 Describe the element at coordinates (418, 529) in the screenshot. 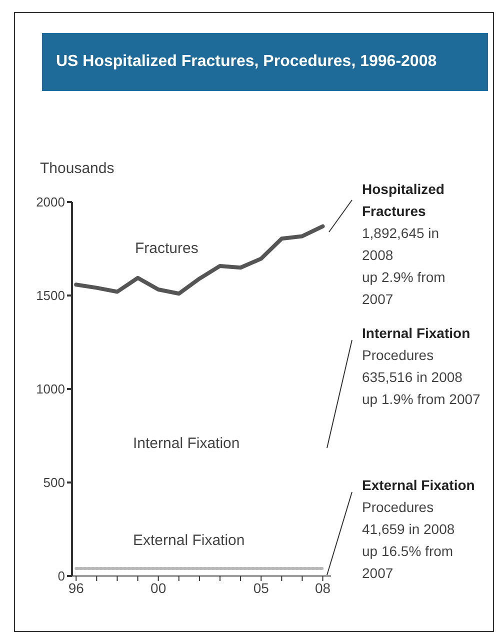

I see `text: External Fixation Procedures 41,659 in 2008 up 16.5% from 2007` at that location.